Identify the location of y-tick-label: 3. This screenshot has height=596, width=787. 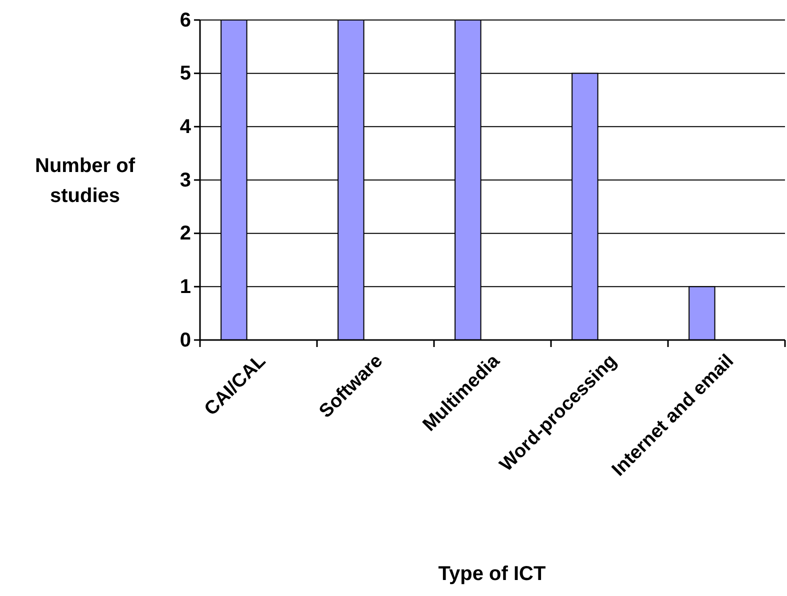
(185, 180).